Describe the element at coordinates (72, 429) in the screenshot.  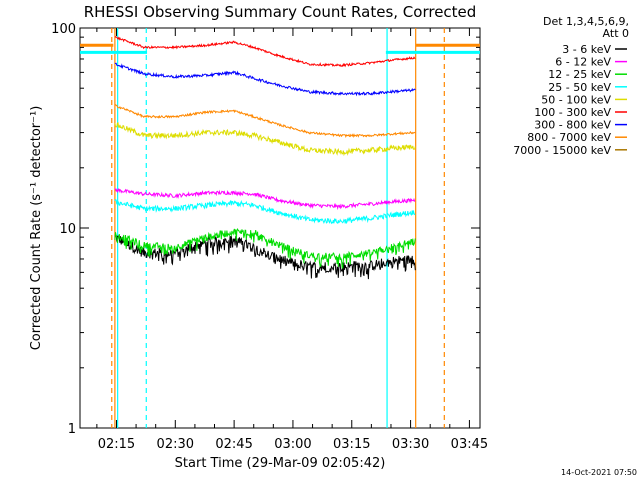
I see `y-tick-label-1: 1` at that location.